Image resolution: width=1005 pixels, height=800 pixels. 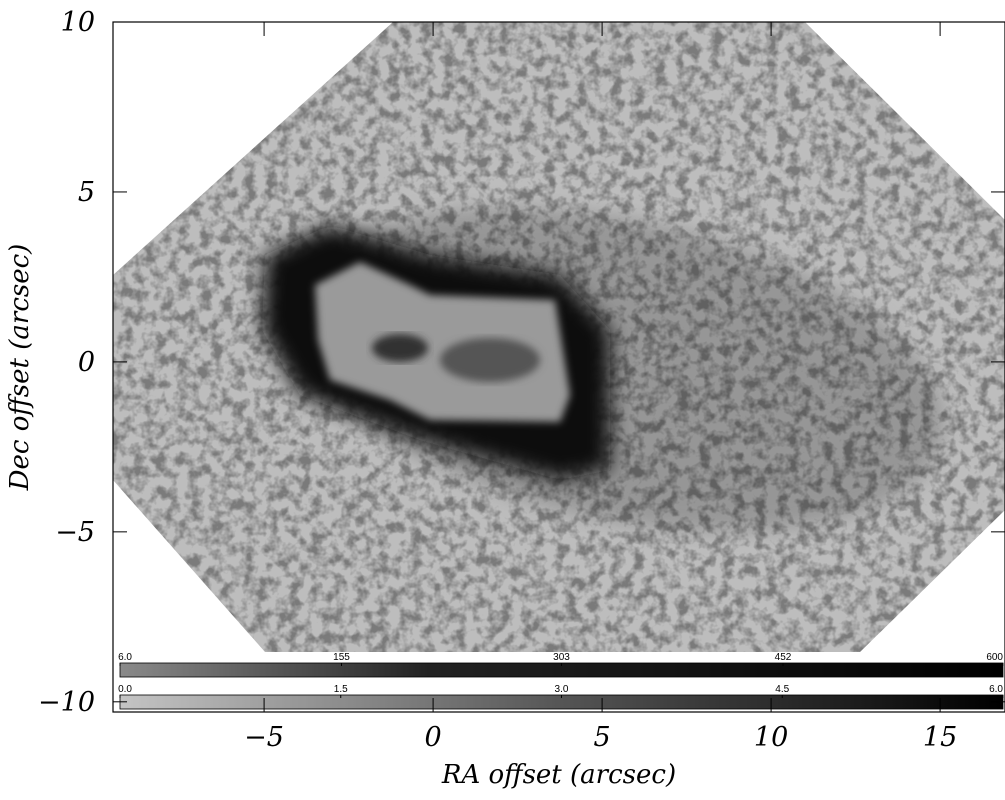 What do you see at coordinates (562, 689) in the screenshot?
I see `colorbar-tick-label: 3.0` at bounding box center [562, 689].